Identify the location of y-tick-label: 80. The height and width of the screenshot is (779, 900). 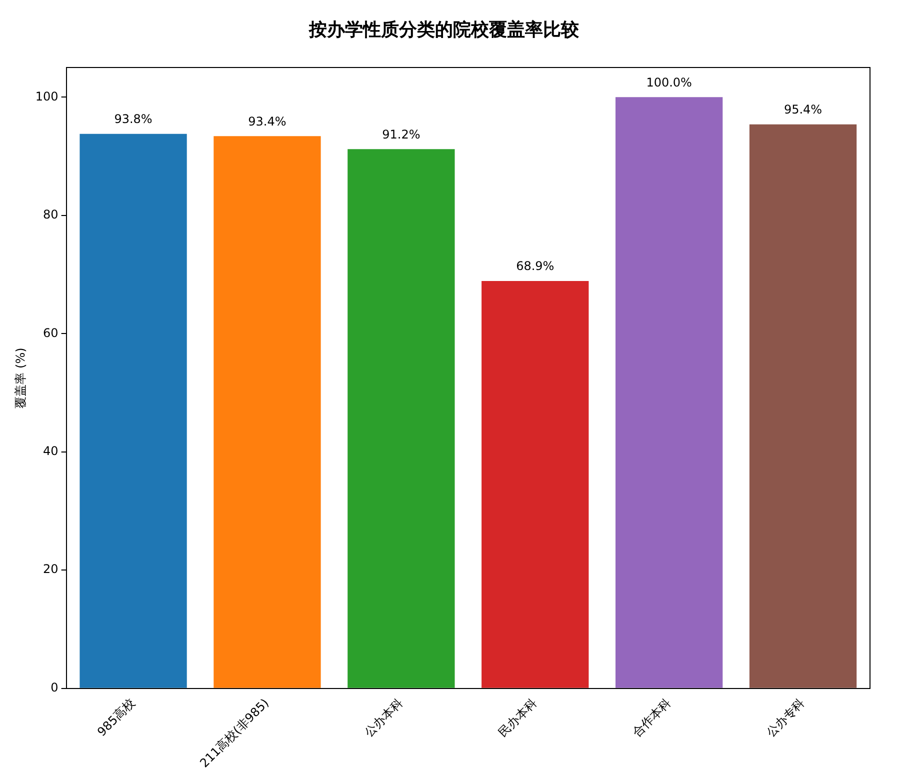
(50, 215).